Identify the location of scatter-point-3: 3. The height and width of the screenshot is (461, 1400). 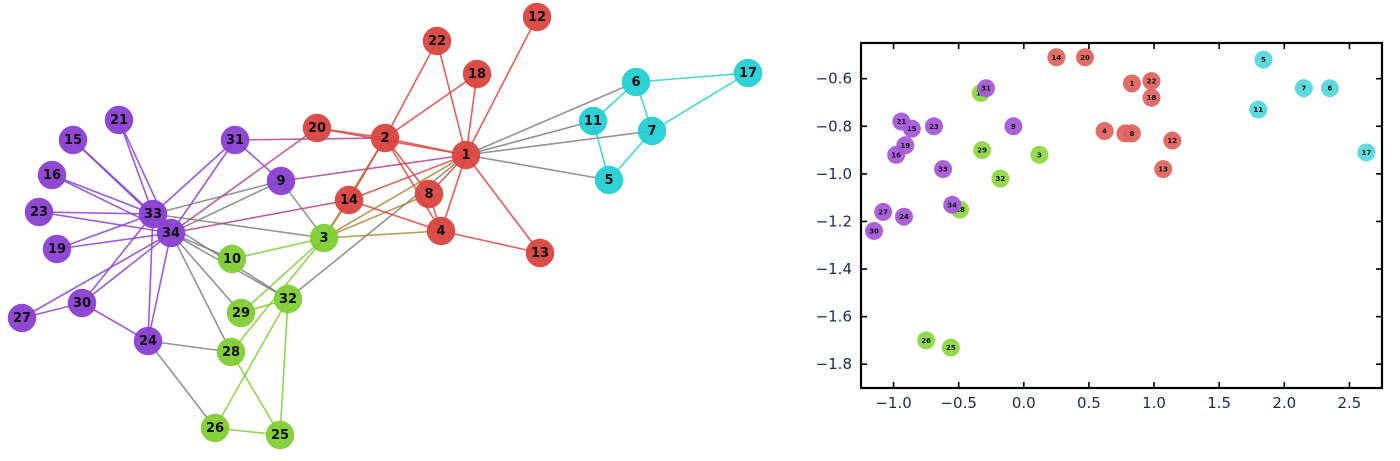
(1039, 154).